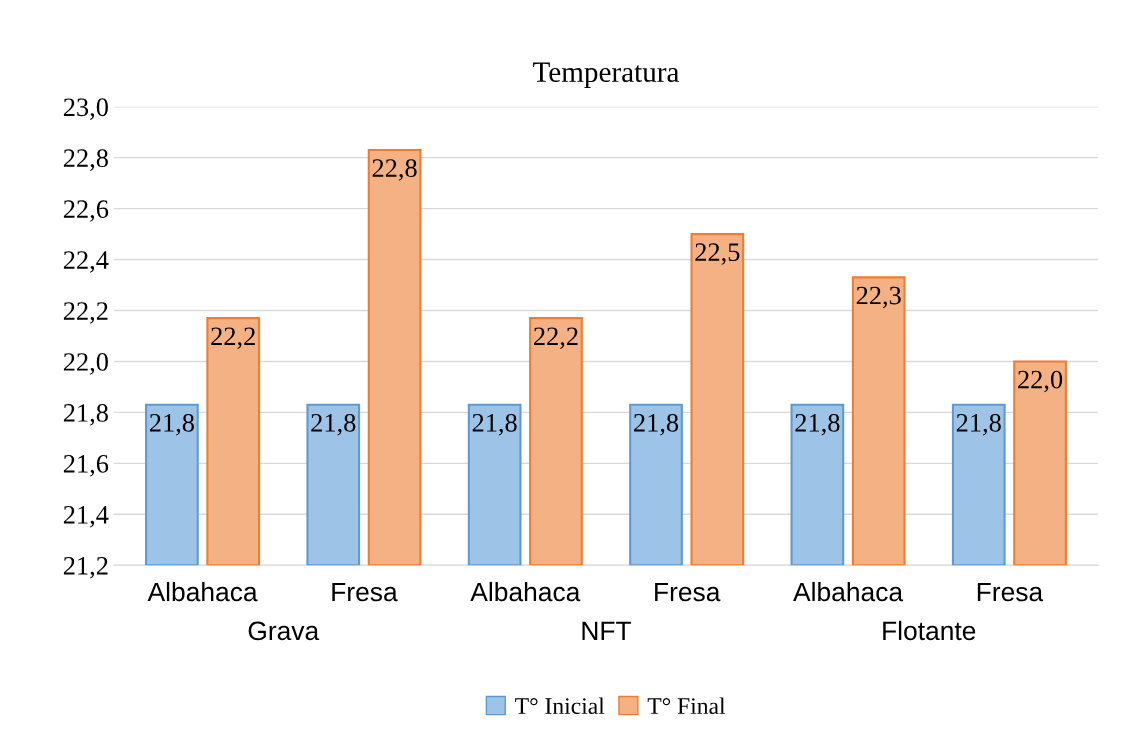 The height and width of the screenshot is (736, 1138). I want to click on text: NFT, so click(607, 630).